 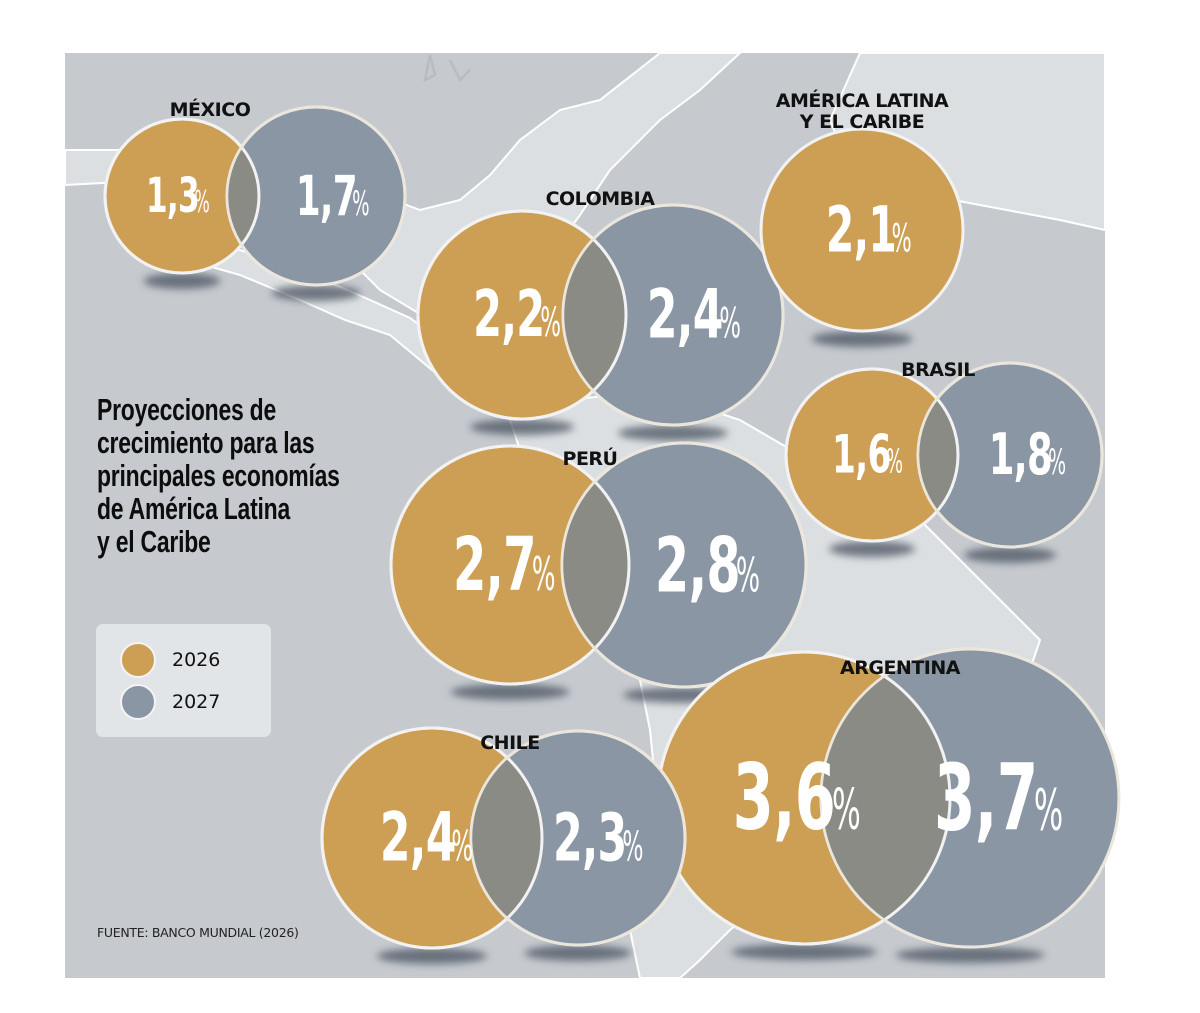 I want to click on region-label-mexico: MÉXICO, so click(x=210, y=110).